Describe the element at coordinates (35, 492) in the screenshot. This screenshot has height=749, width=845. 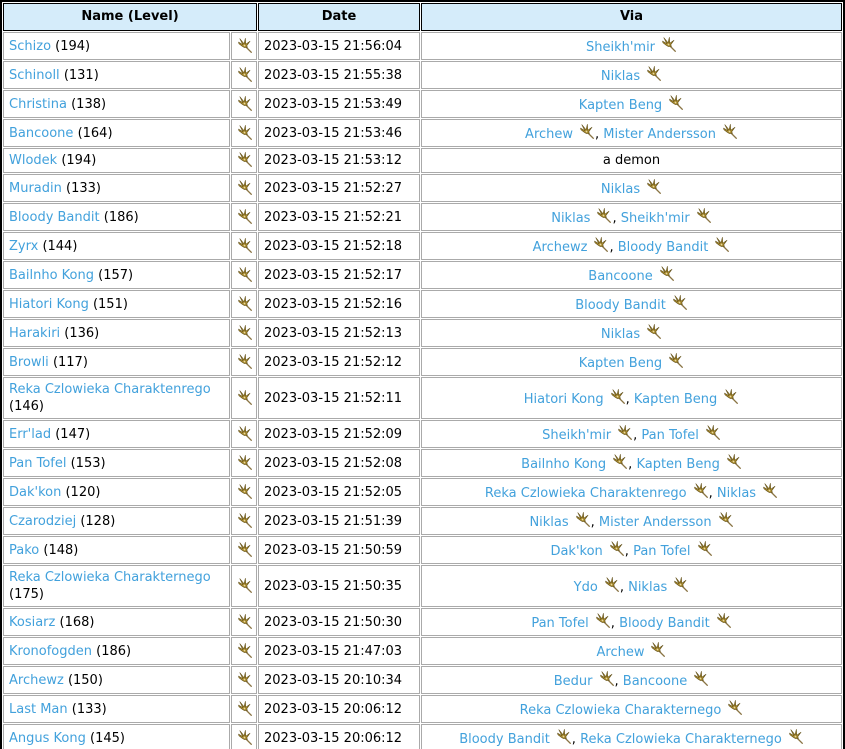
I see `victim-link: Dak'kon` at that location.